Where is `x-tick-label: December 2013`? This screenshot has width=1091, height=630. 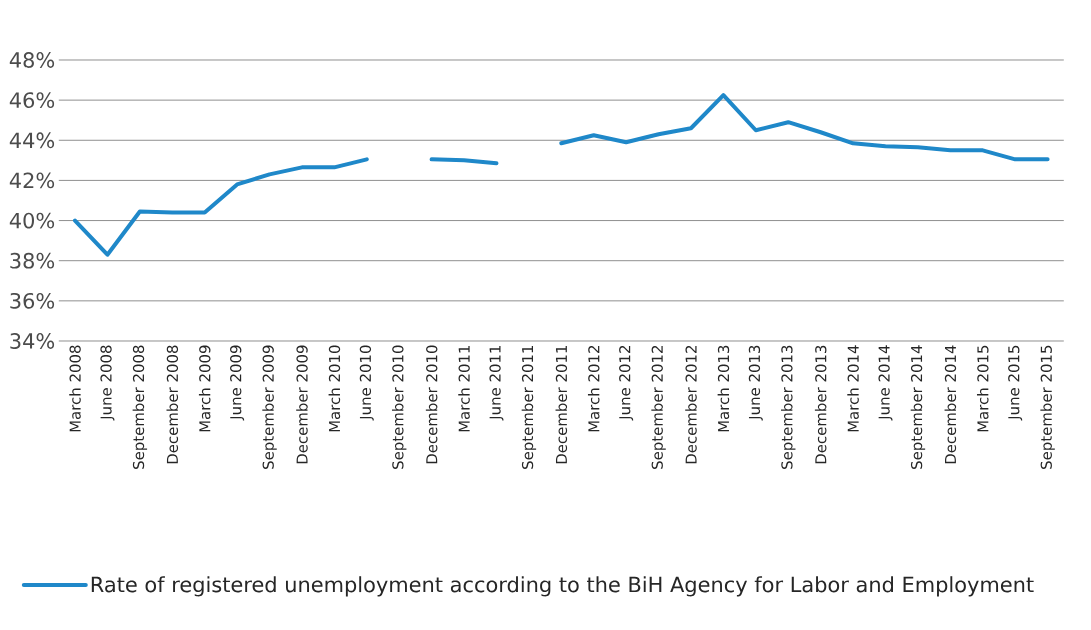
x-tick-label: December 2013 is located at coordinates (820, 404).